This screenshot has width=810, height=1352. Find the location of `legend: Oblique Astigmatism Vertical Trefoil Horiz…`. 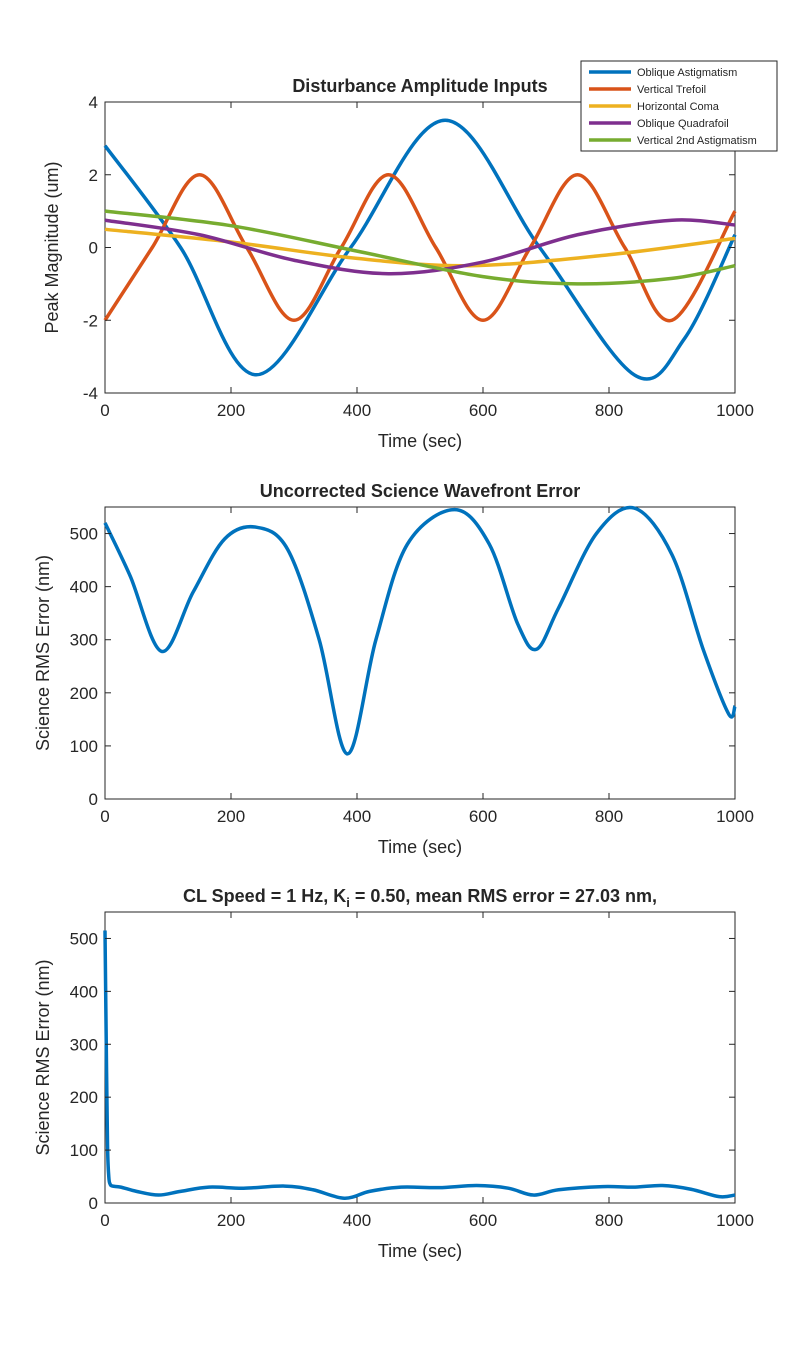

legend: Oblique Astigmatism Vertical Trefoil Horiz… is located at coordinates (679, 106).